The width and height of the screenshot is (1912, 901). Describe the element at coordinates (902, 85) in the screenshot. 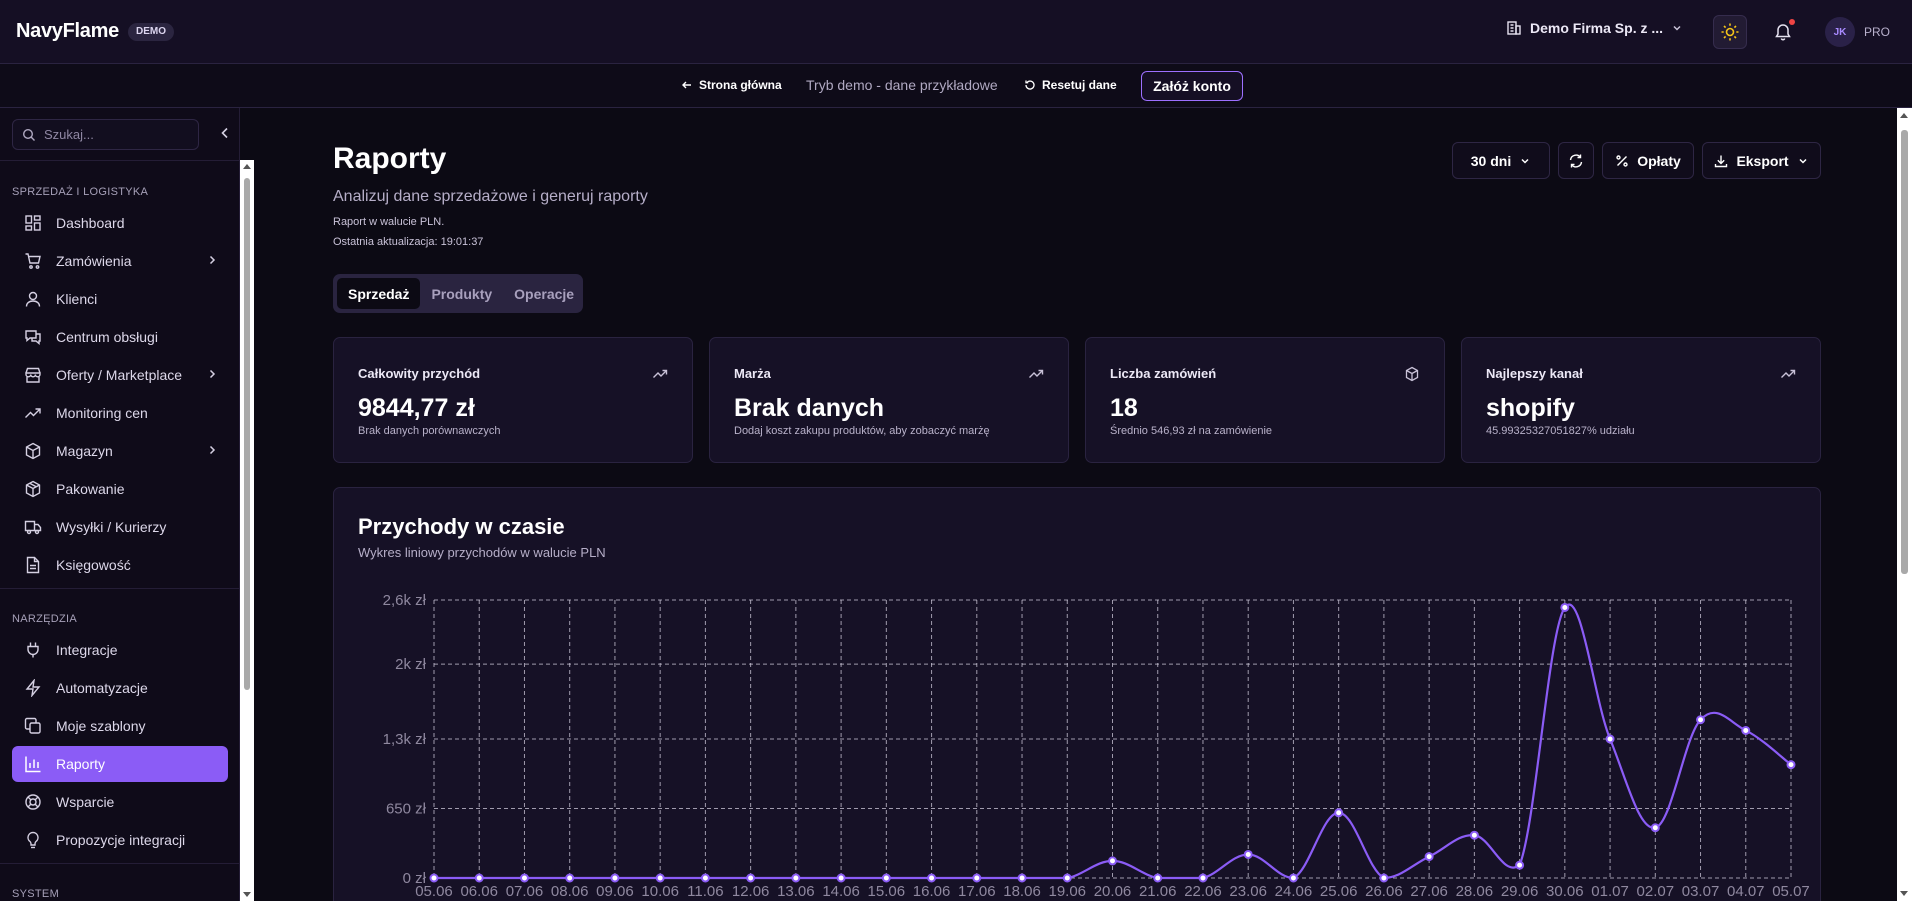

I see `demo-mode-text: Tryb demo - dane przykładowe` at that location.